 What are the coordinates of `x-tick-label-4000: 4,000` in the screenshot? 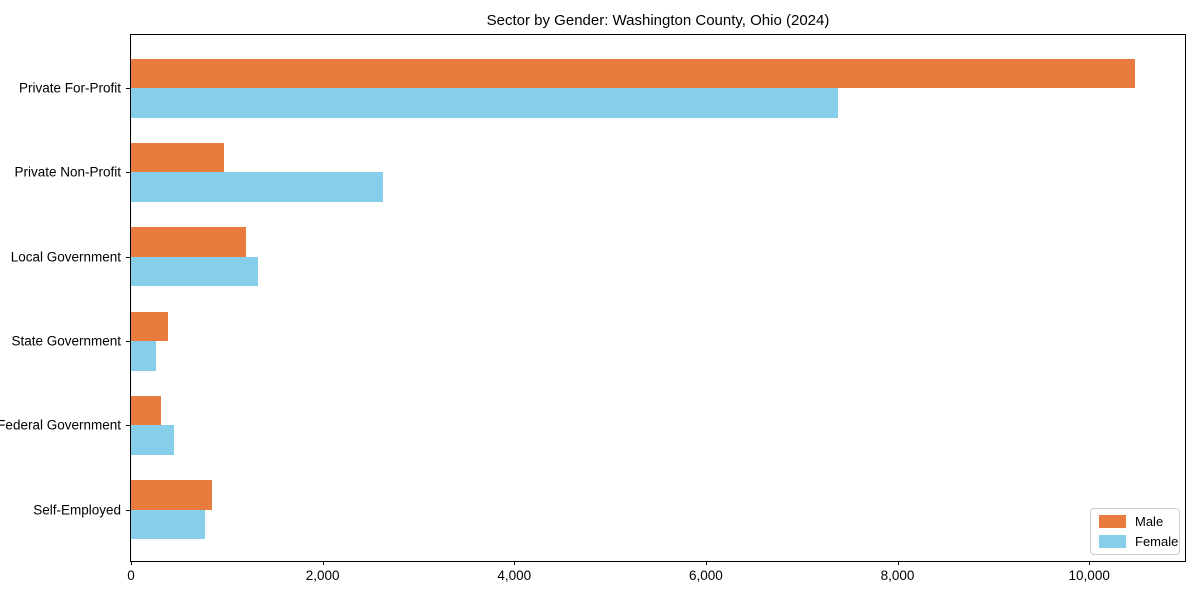 It's located at (514, 575).